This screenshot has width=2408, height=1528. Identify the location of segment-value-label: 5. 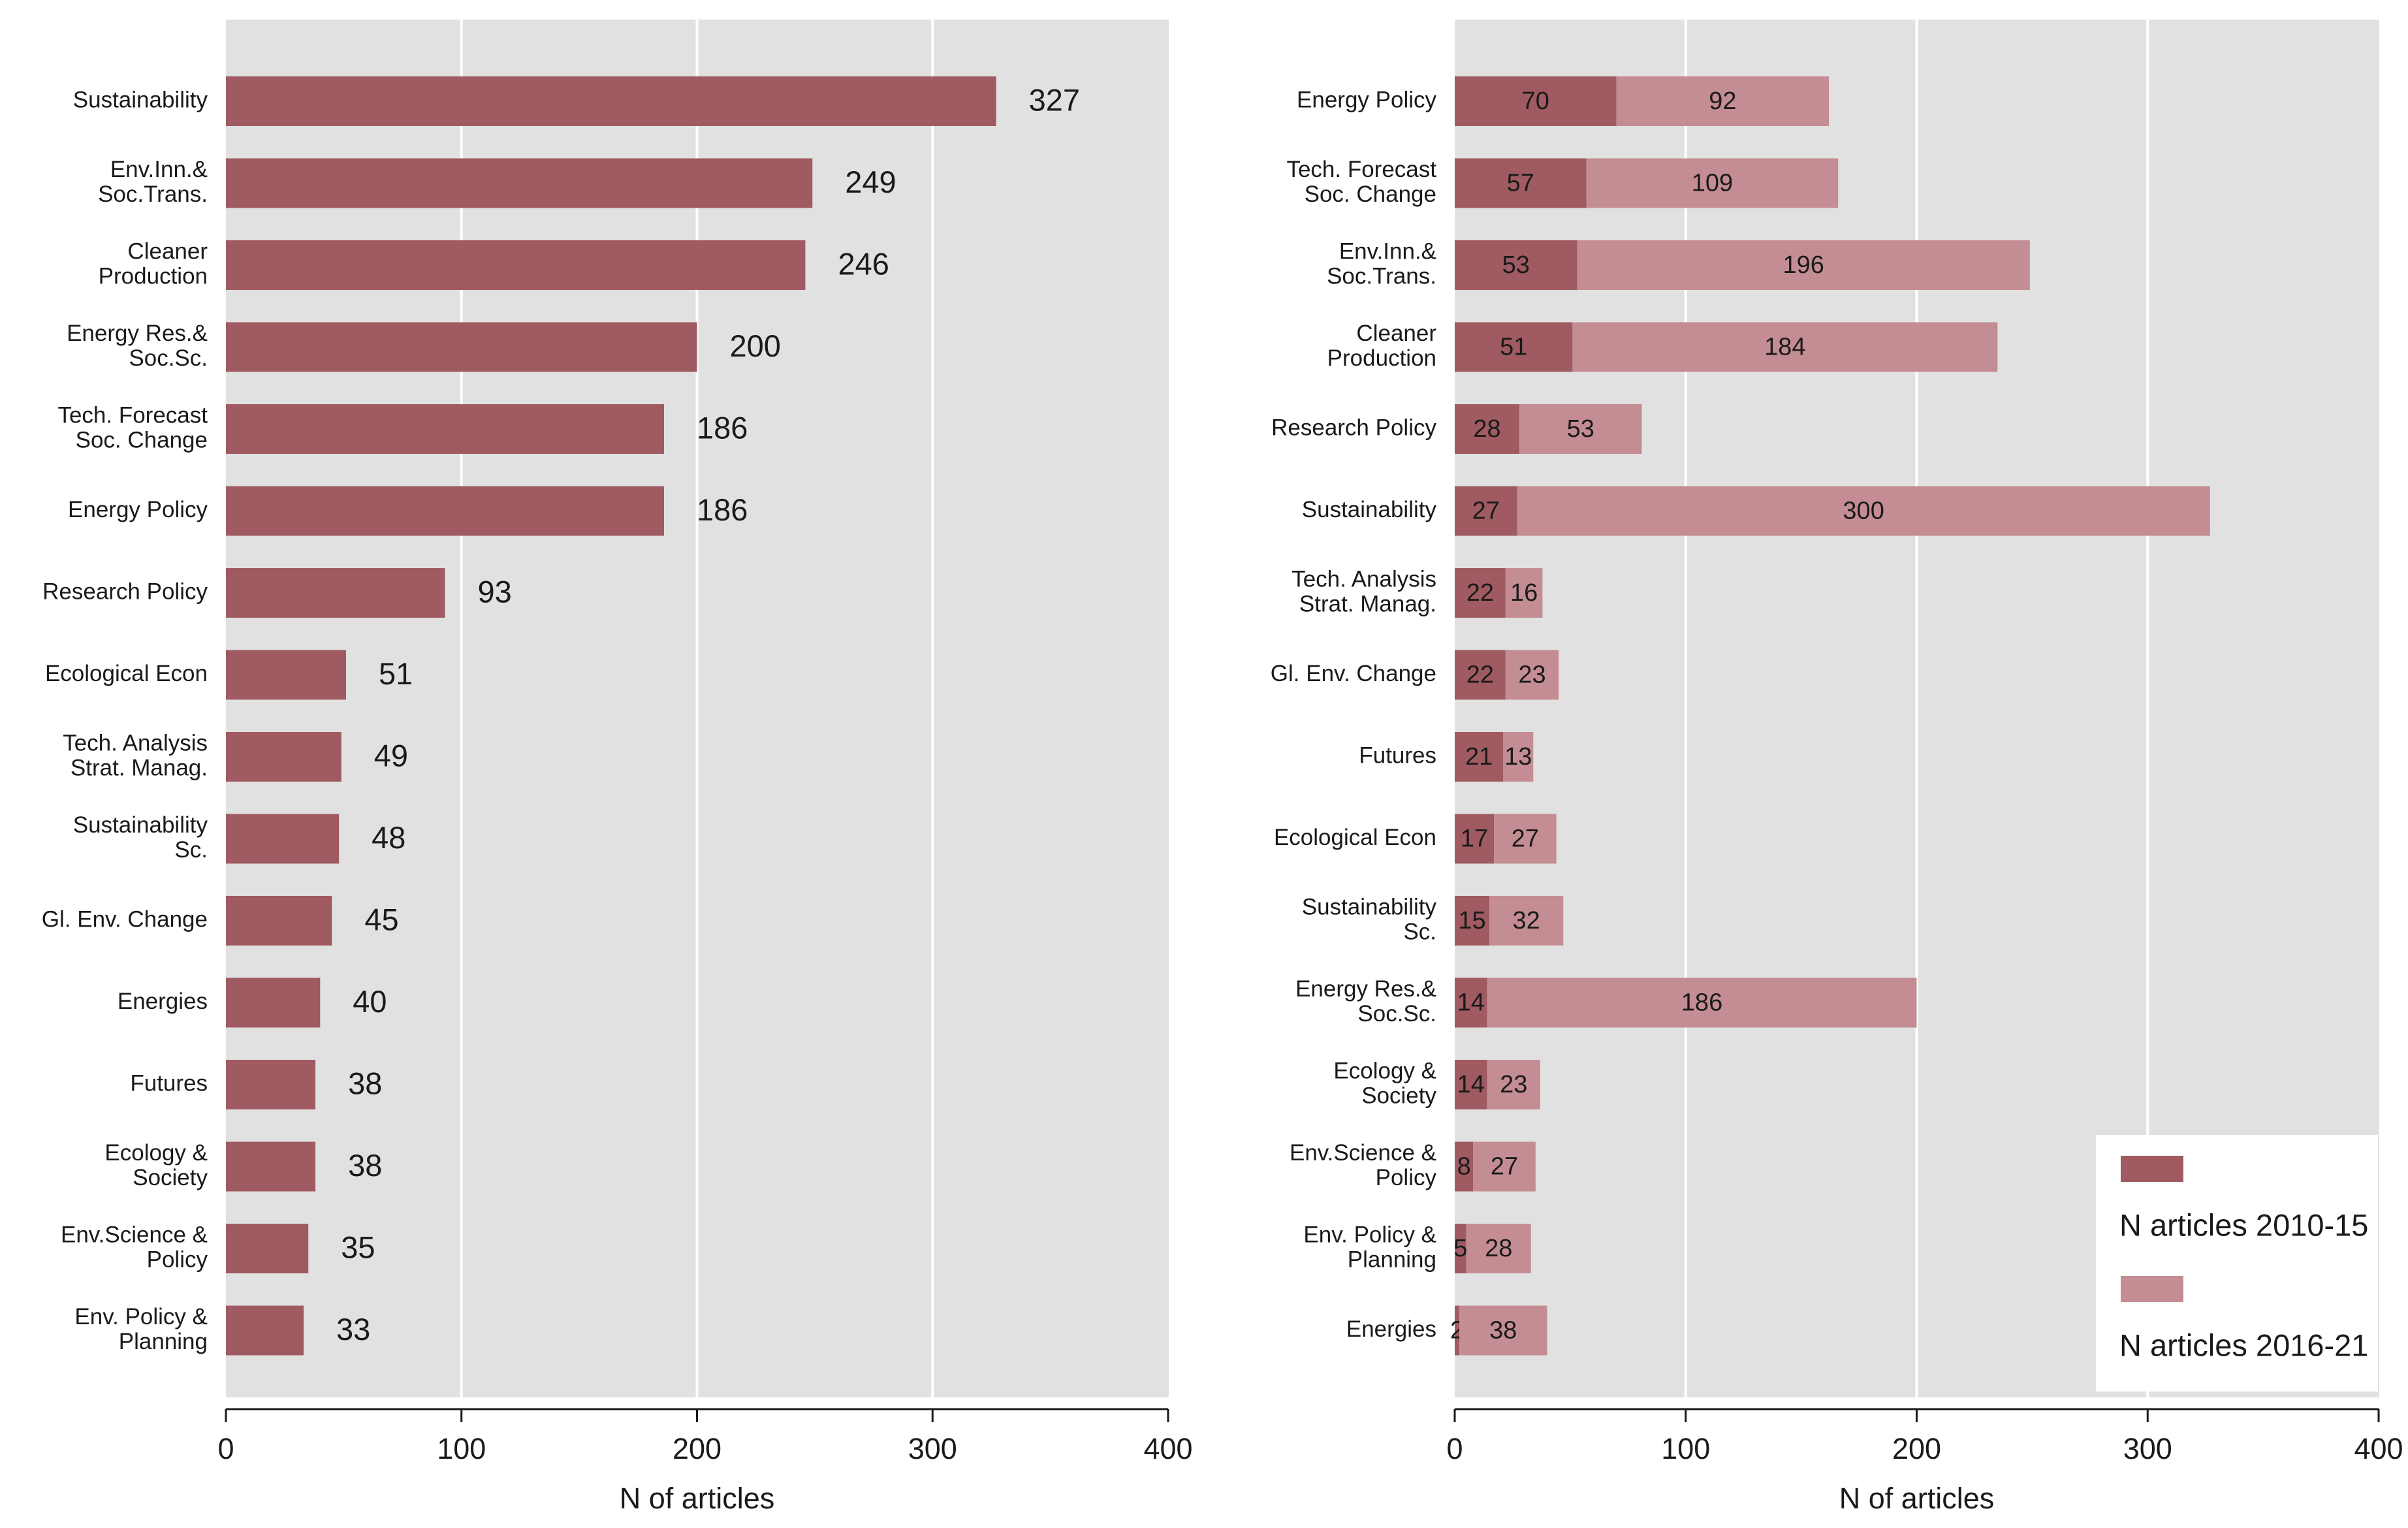
(1460, 1248).